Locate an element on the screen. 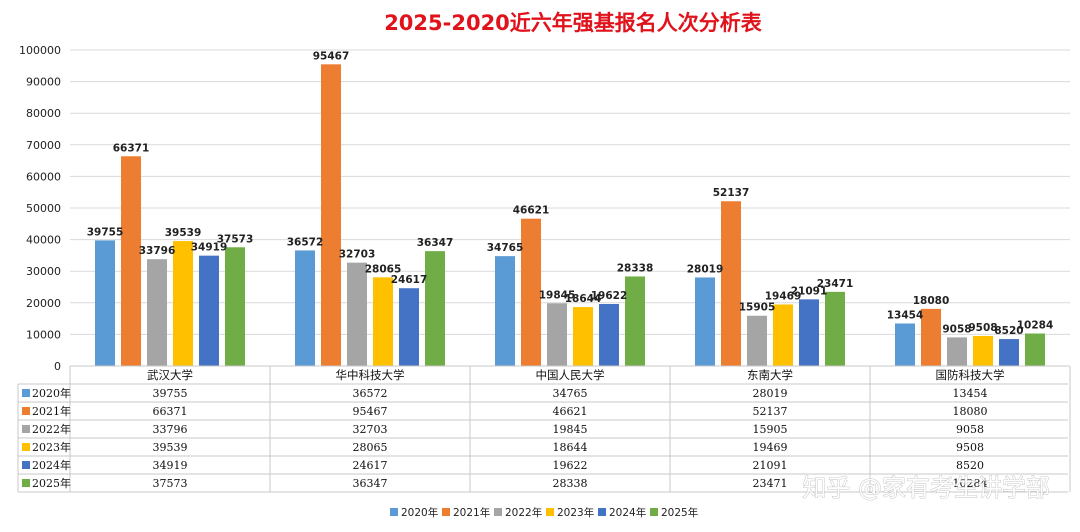 This screenshot has width=1080, height=532. table-cell: 15905 is located at coordinates (770, 429).